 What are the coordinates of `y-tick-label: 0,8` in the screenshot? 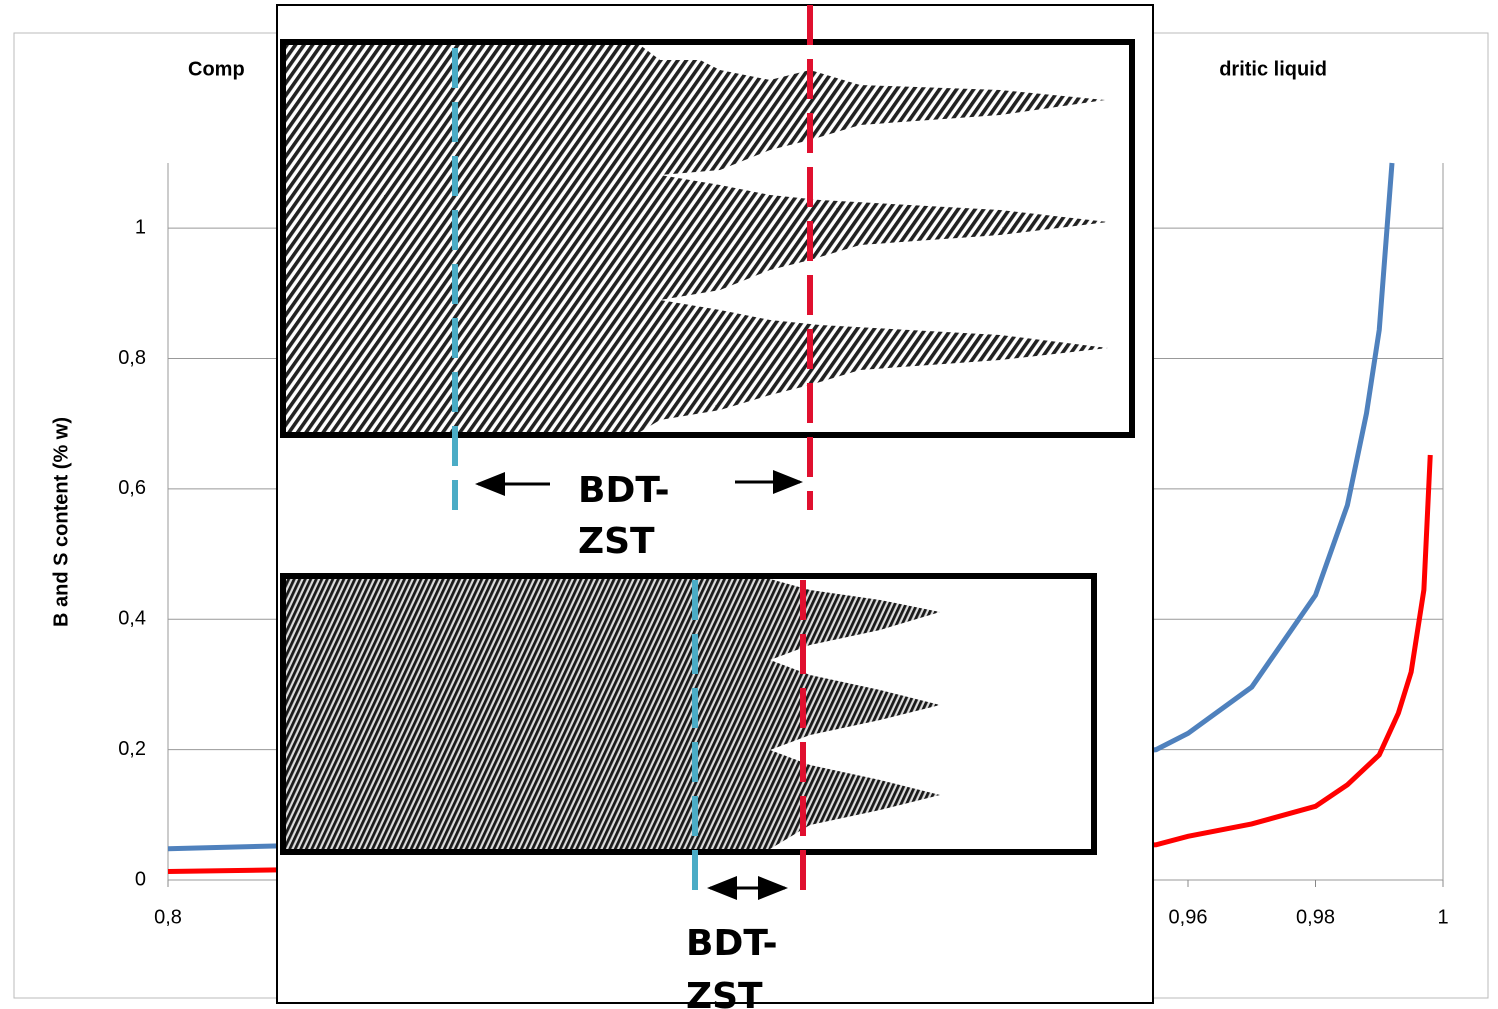 It's located at (132, 358).